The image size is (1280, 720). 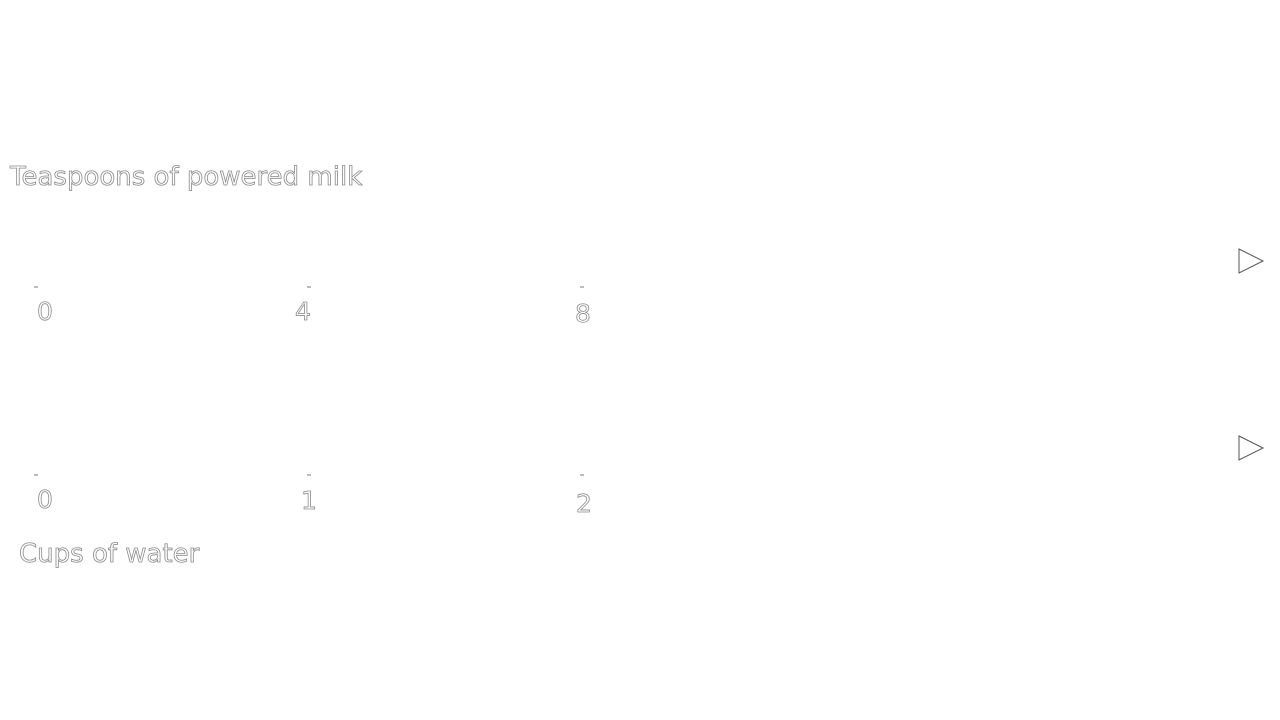 What do you see at coordinates (583, 313) in the screenshot?
I see `top-tick-label-2: 8` at bounding box center [583, 313].